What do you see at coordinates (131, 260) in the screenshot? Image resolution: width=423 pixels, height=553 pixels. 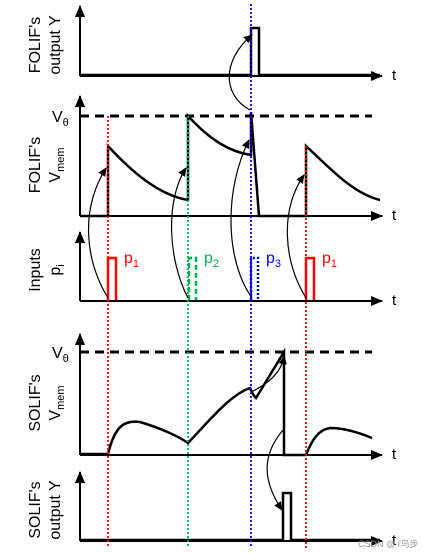 I see `pulse-label-p1-first: p1` at bounding box center [131, 260].